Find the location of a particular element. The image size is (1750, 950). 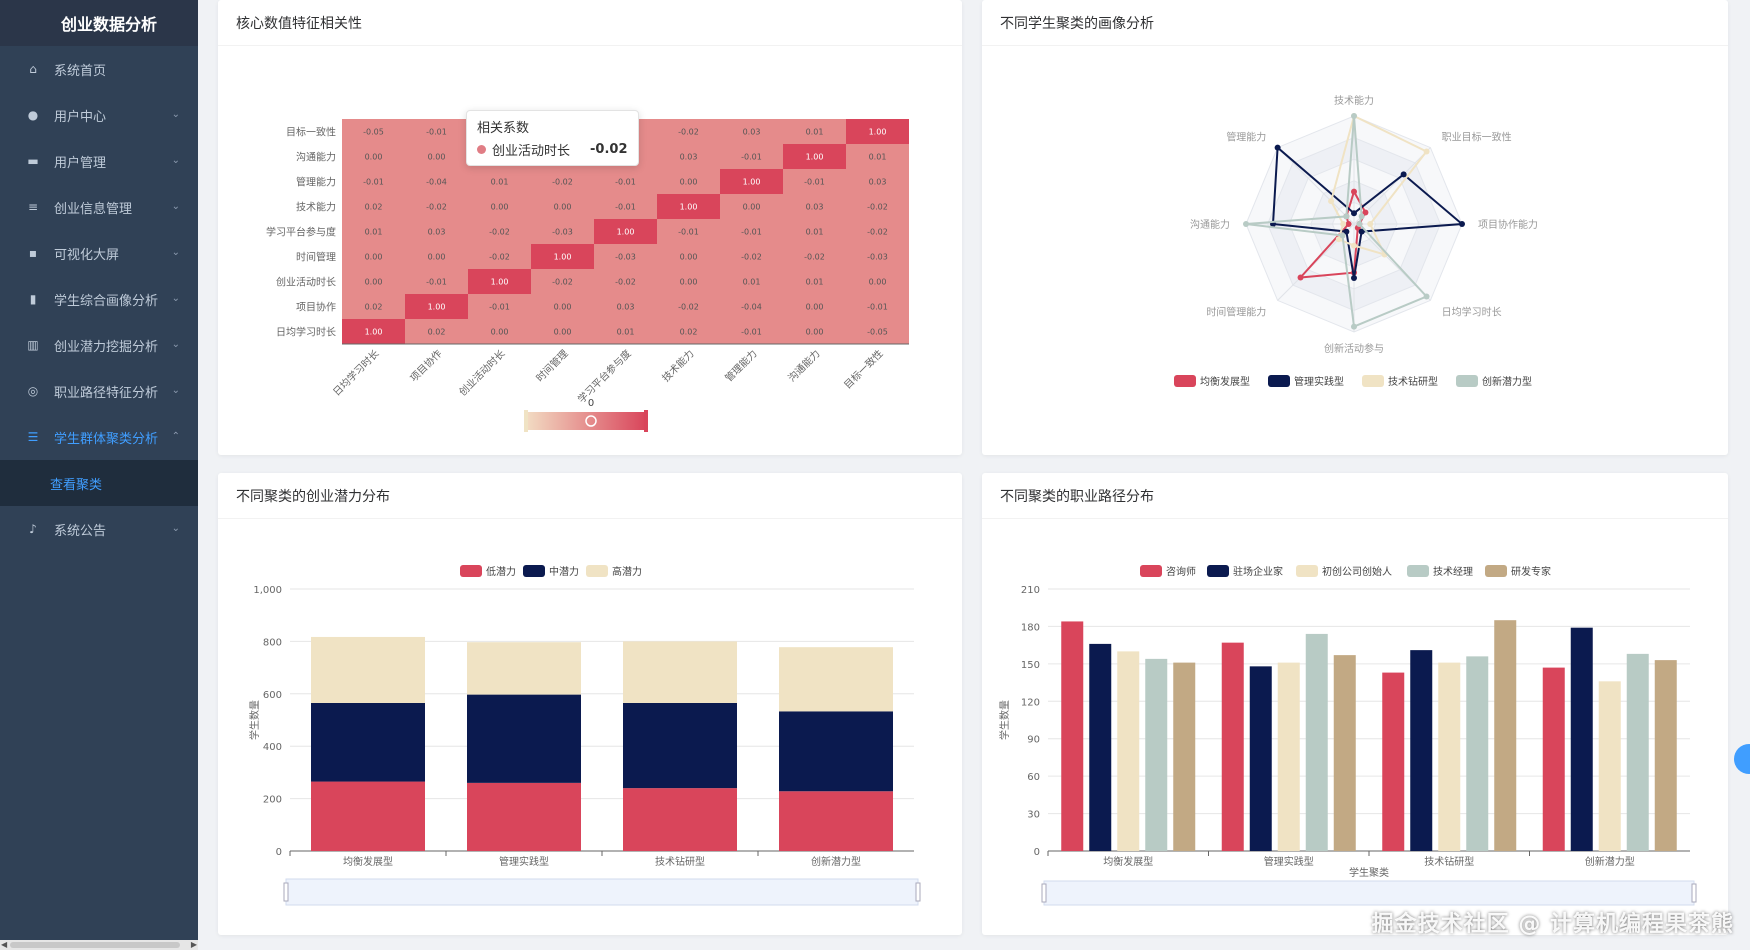

scrollbar-thumb is located at coordinates (95, 945).